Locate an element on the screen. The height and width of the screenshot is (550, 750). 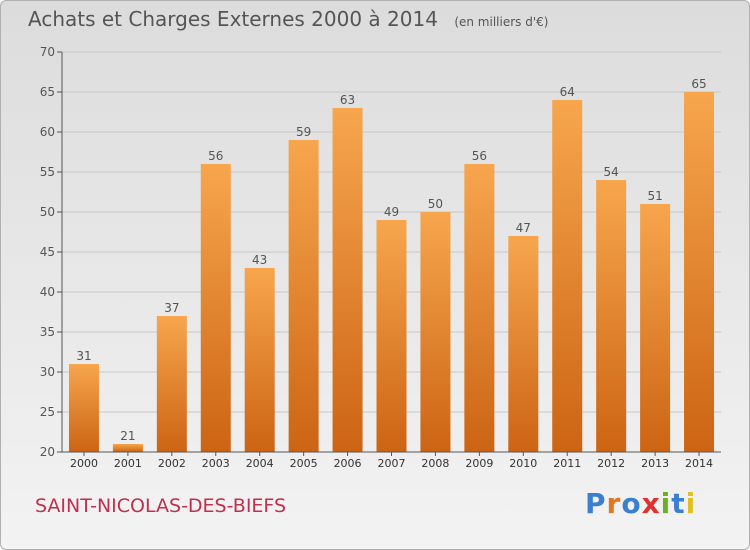
bar-2004 is located at coordinates (259, 360).